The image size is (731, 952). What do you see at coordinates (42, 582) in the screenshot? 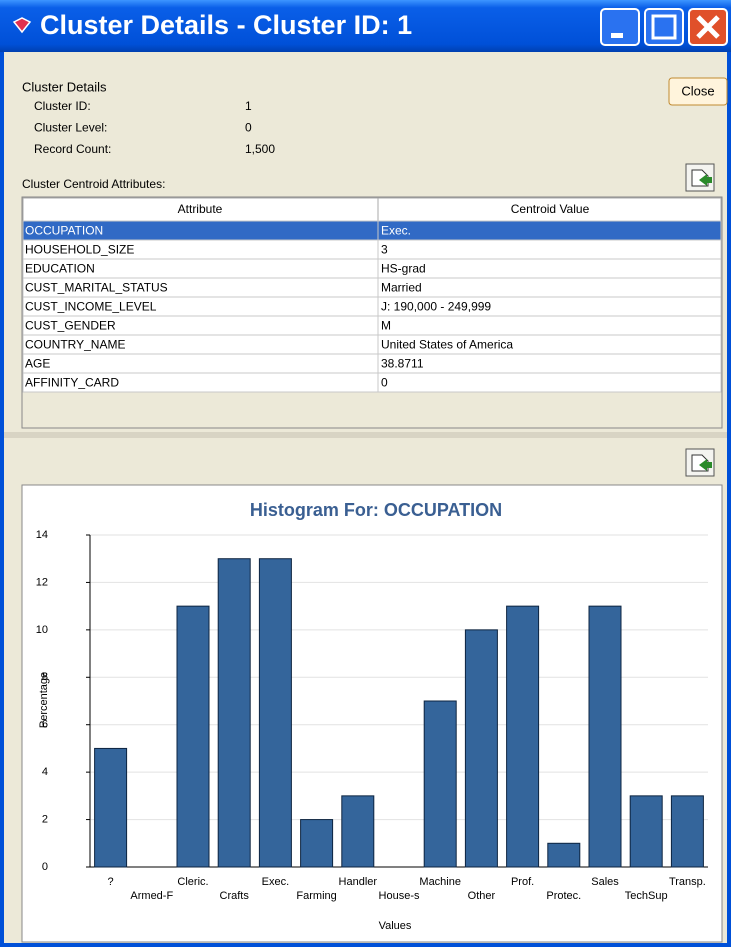
I see `y-tick-label: 12` at bounding box center [42, 582].